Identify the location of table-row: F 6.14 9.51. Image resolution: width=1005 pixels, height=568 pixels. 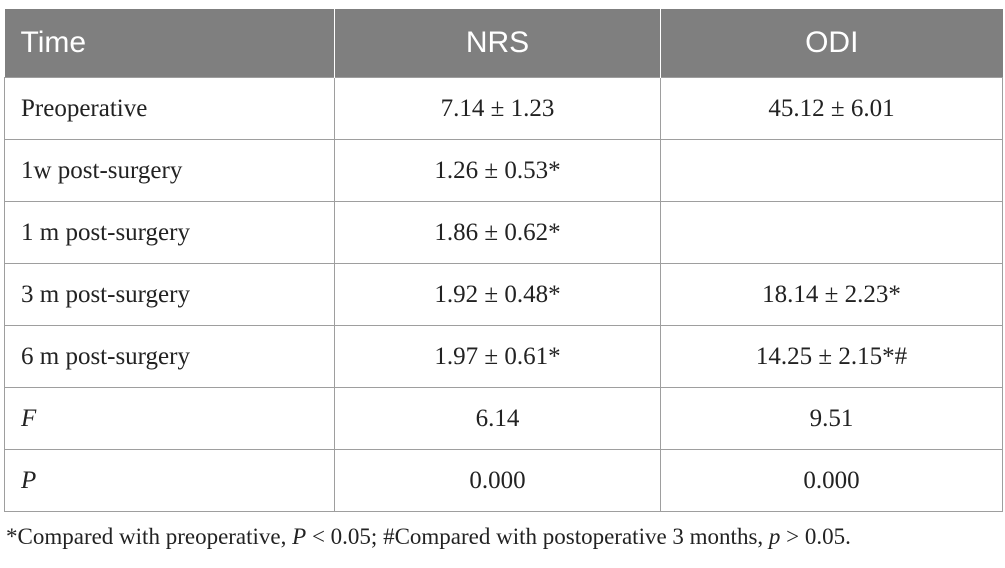
(503, 418).